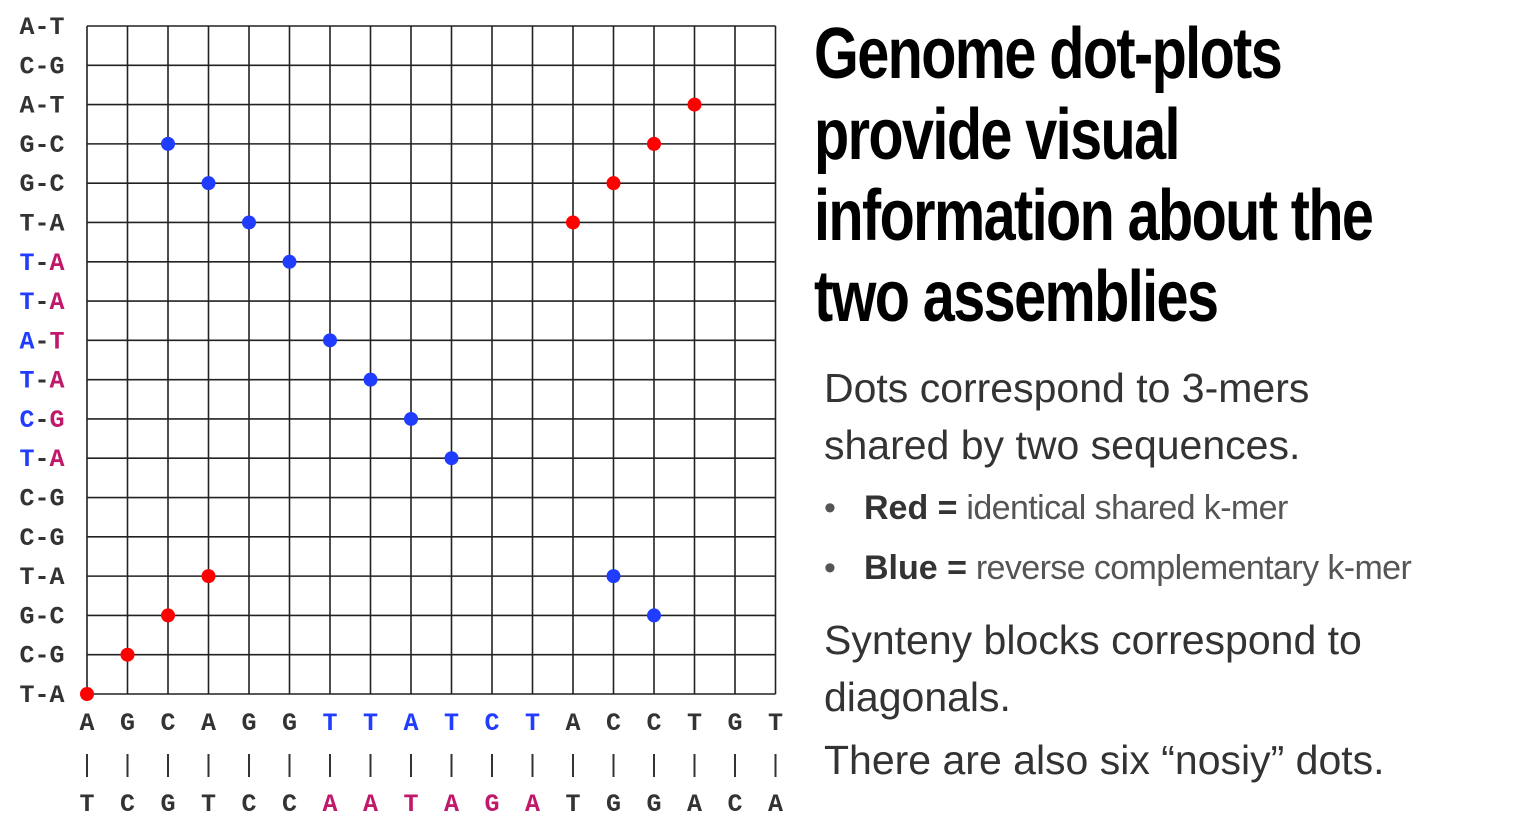 This screenshot has width=1536, height=833. Describe the element at coordinates (1189, 568) in the screenshot. I see `legend-text: reverse complementary k-mer` at that location.